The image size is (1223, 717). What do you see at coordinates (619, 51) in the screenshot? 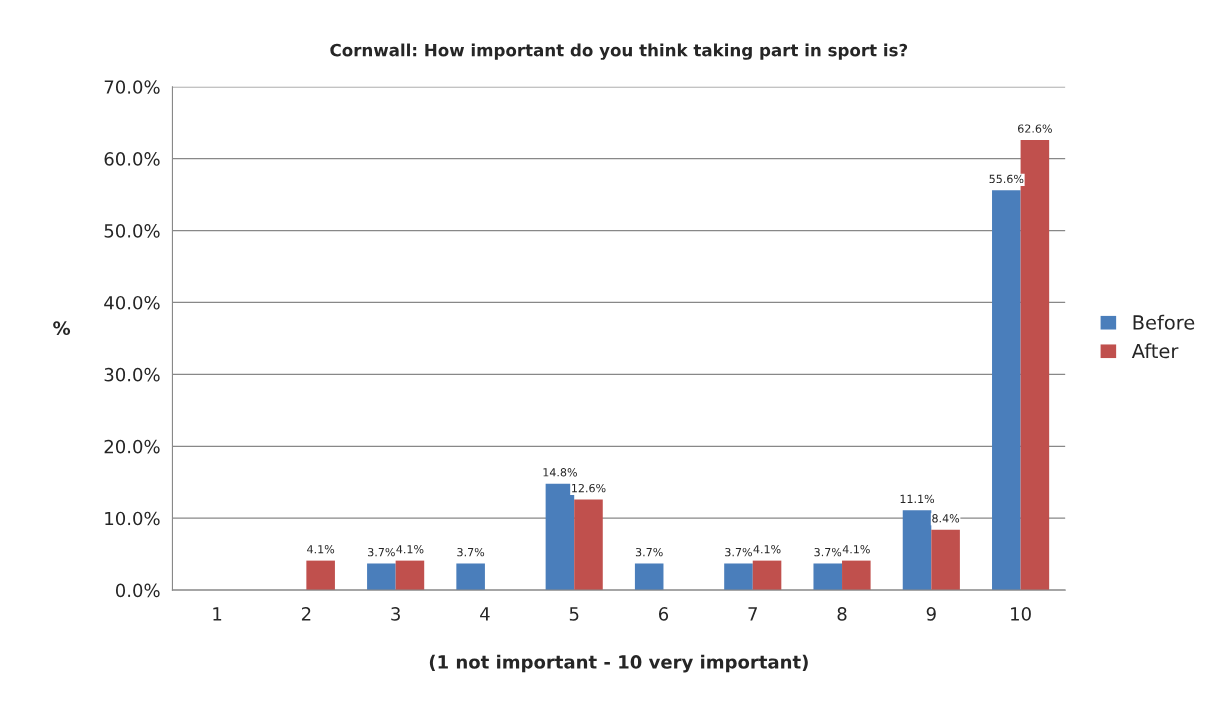
I see `chart-title: Cornwall: How important do you think taking part in sport is?` at bounding box center [619, 51].